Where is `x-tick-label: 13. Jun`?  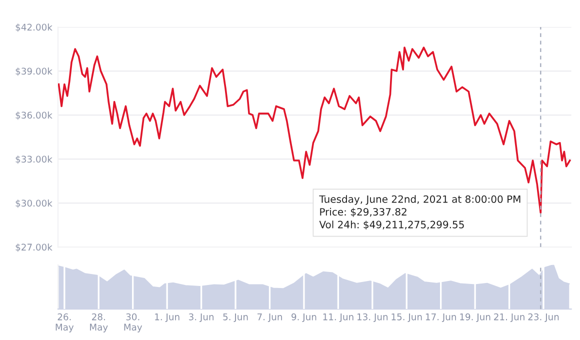
x-tick-label: 13. Jun is located at coordinates (372, 317).